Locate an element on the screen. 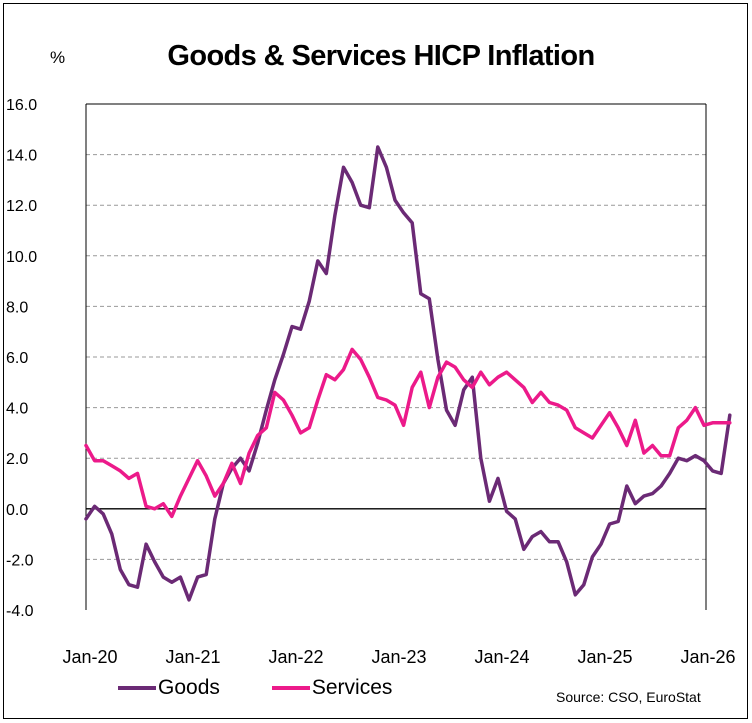  y-tick-label: 2.0 is located at coordinates (17, 459).